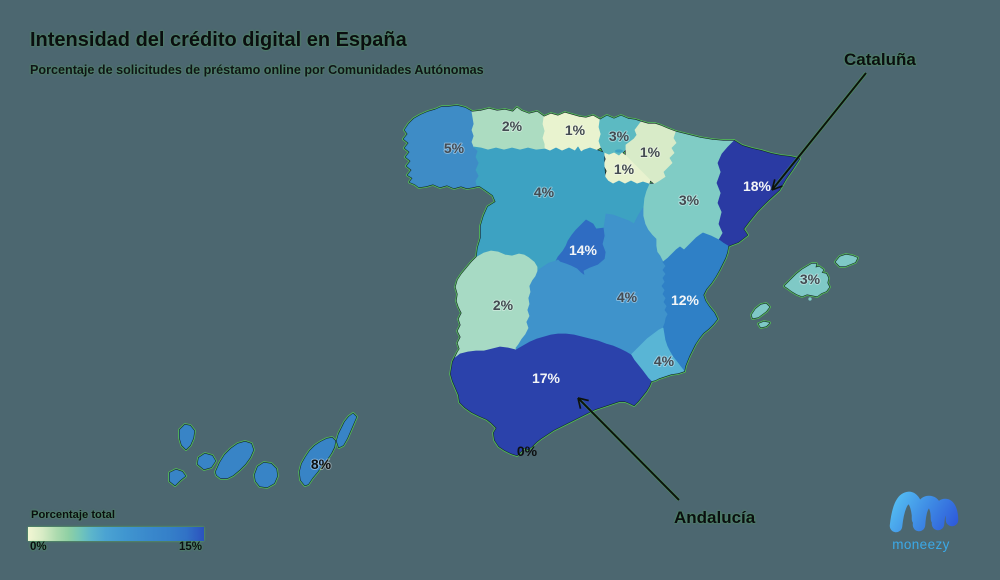  What do you see at coordinates (921, 544) in the screenshot?
I see `svg-text: moneezy` at bounding box center [921, 544].